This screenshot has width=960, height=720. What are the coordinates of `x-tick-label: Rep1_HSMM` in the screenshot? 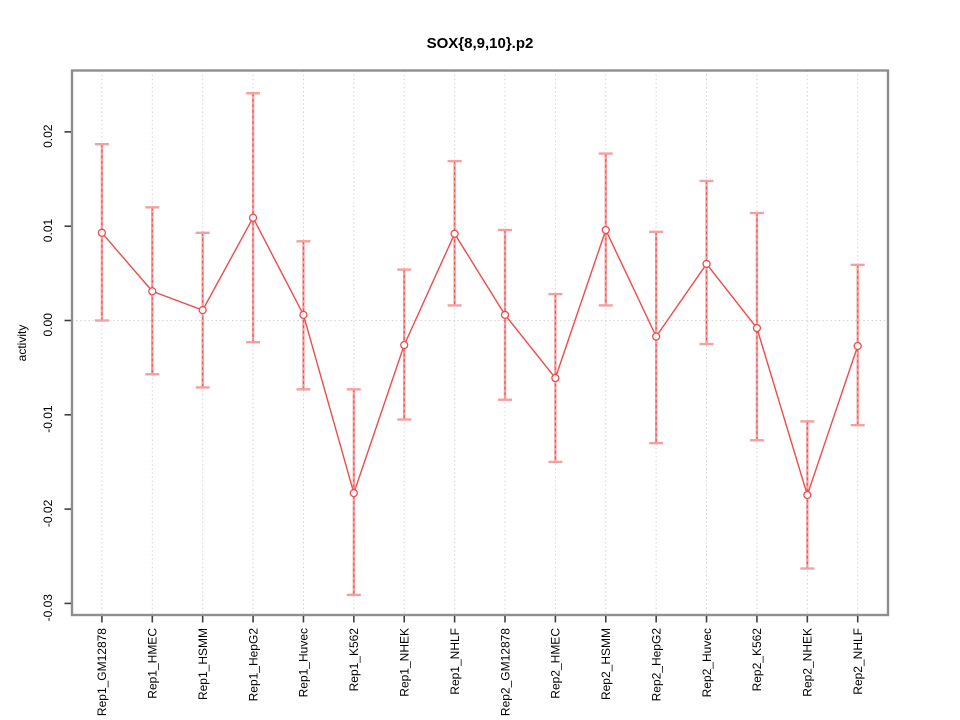 It's located at (203, 664).